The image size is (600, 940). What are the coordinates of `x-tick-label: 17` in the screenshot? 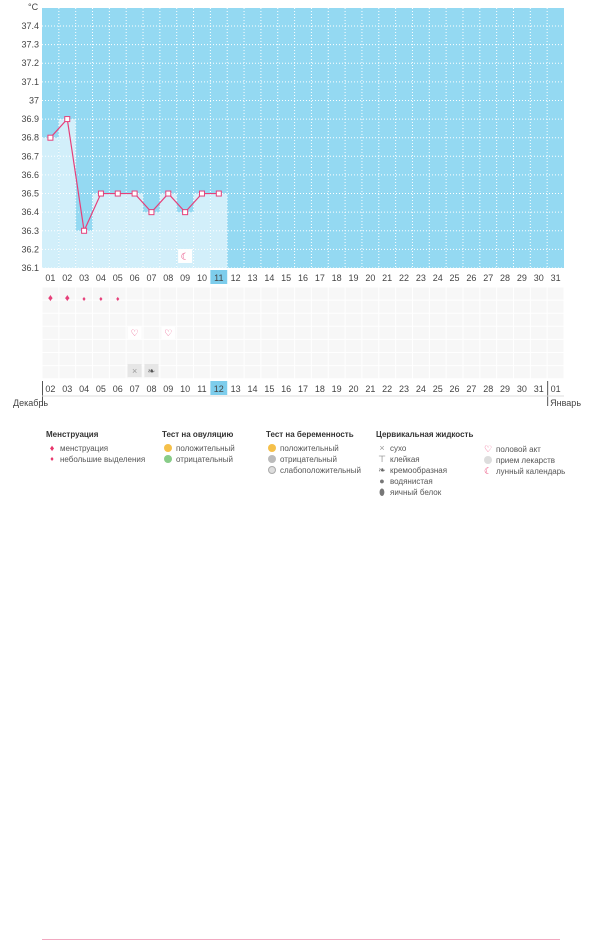 It's located at (320, 278).